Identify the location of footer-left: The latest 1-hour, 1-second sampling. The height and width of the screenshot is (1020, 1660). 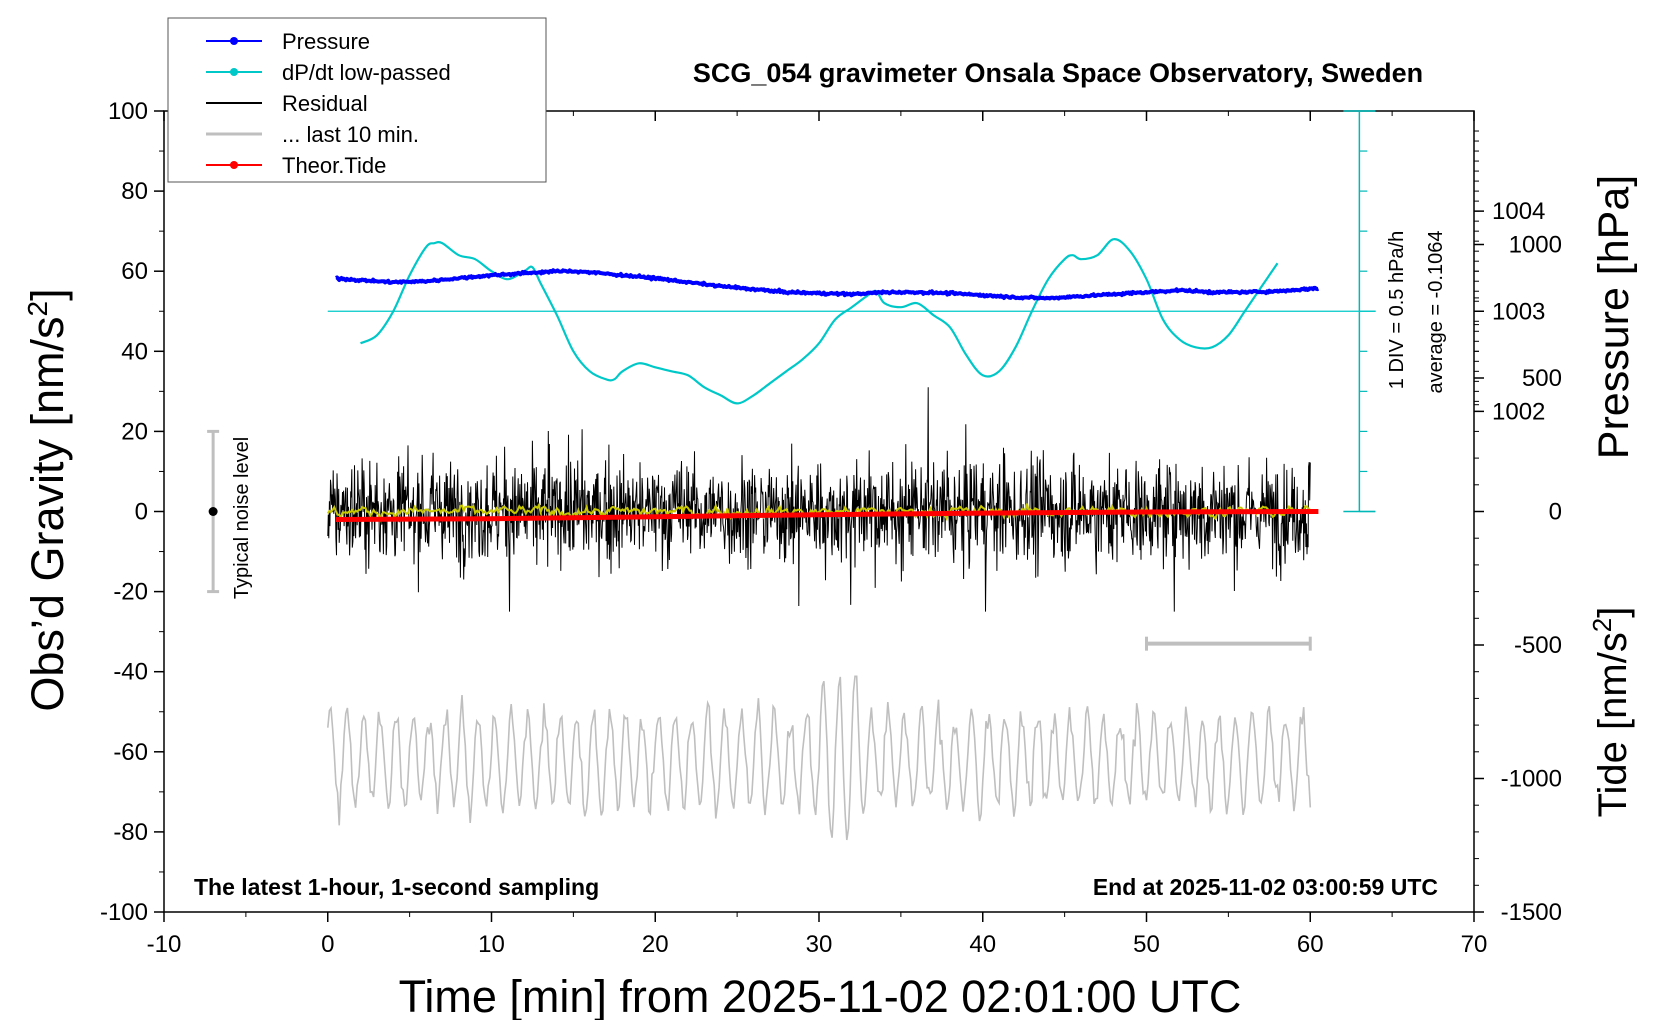
(396, 887).